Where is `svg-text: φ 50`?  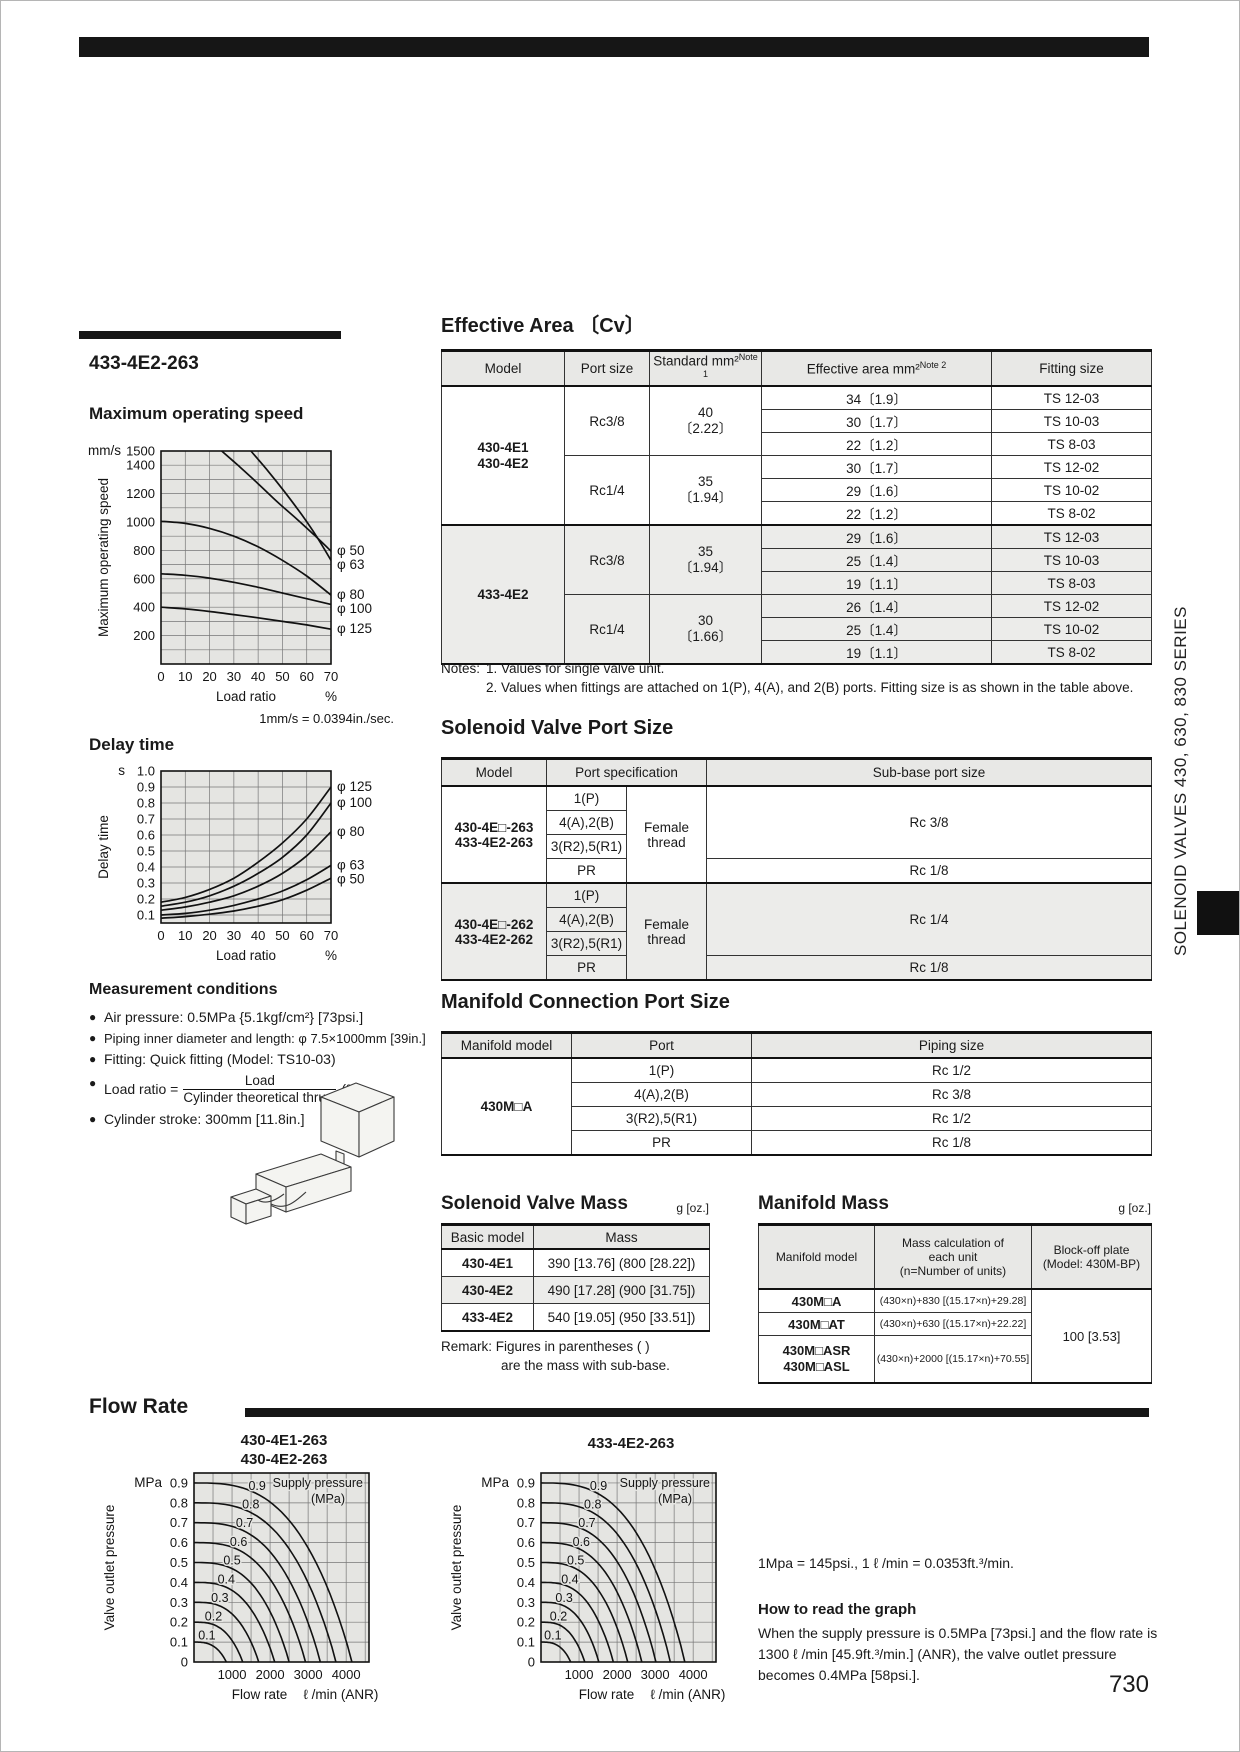
svg-text: φ 50 is located at coordinates (351, 878).